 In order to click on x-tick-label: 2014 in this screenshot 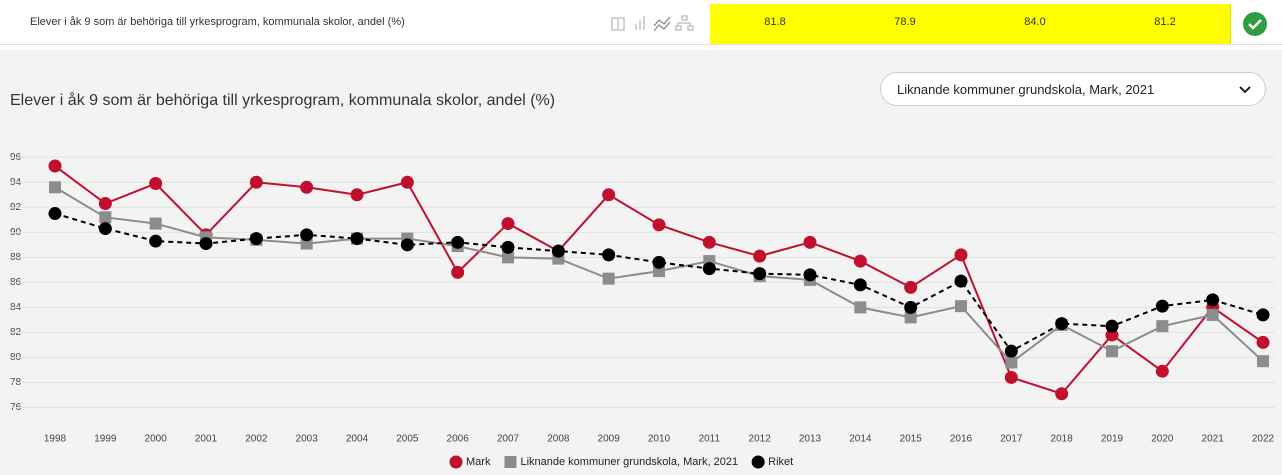, I will do `click(860, 439)`.